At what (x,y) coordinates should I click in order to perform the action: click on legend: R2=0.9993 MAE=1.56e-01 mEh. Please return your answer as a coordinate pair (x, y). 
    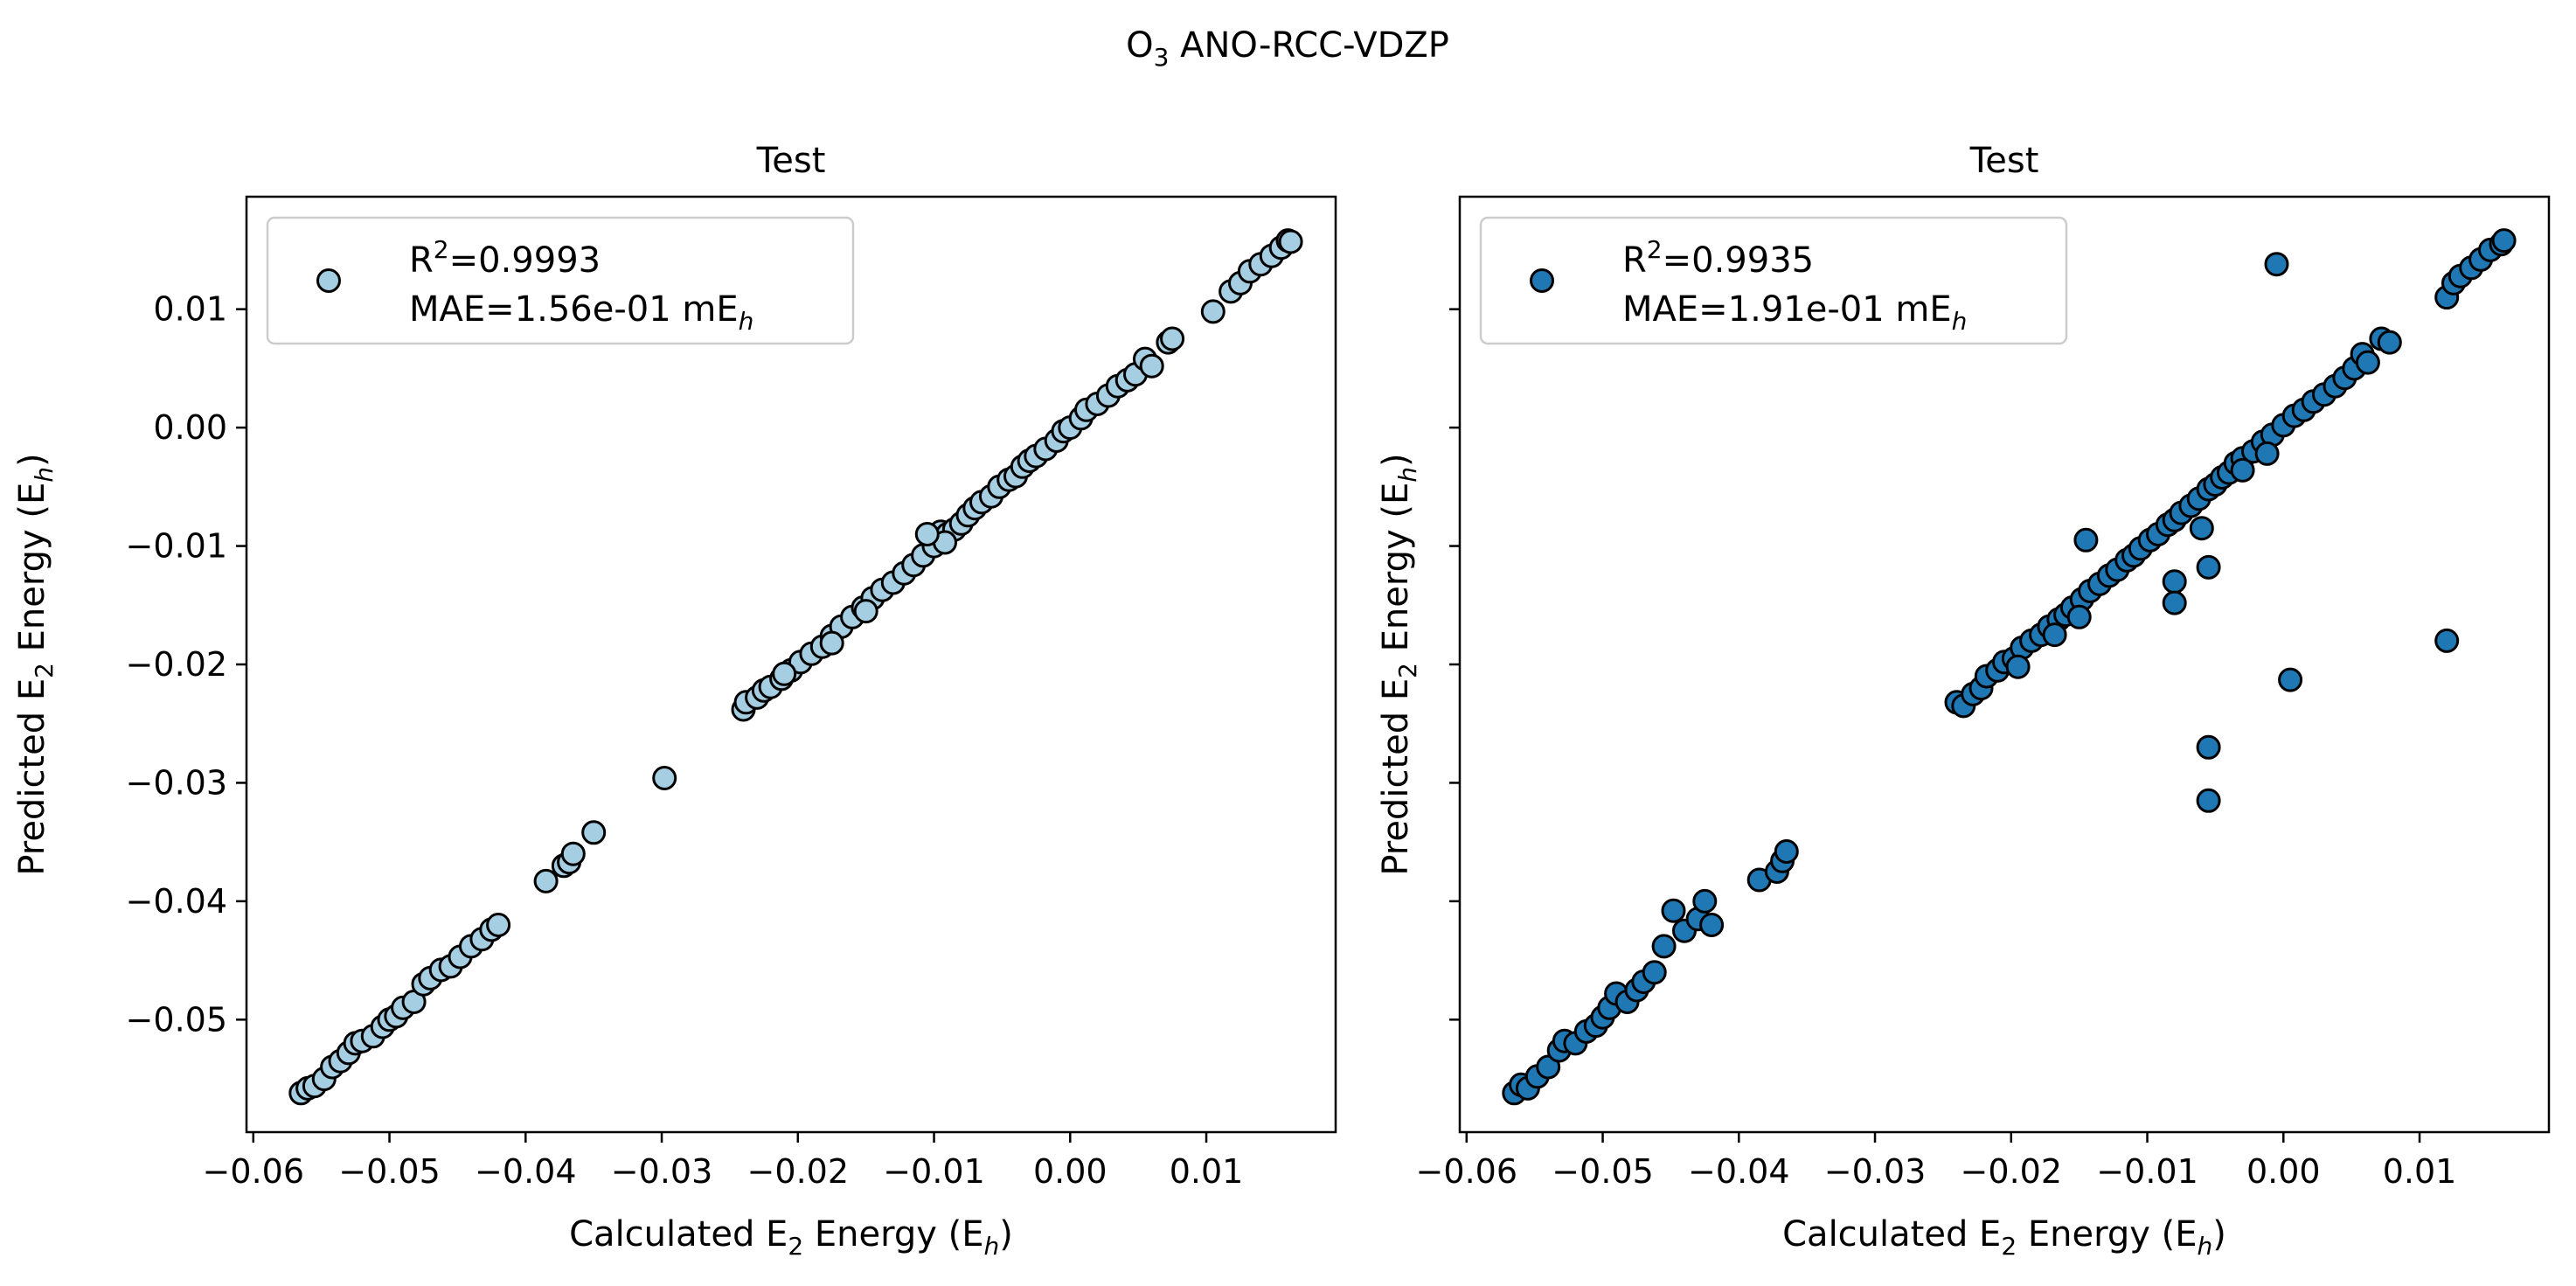
    Looking at the image, I should click on (561, 280).